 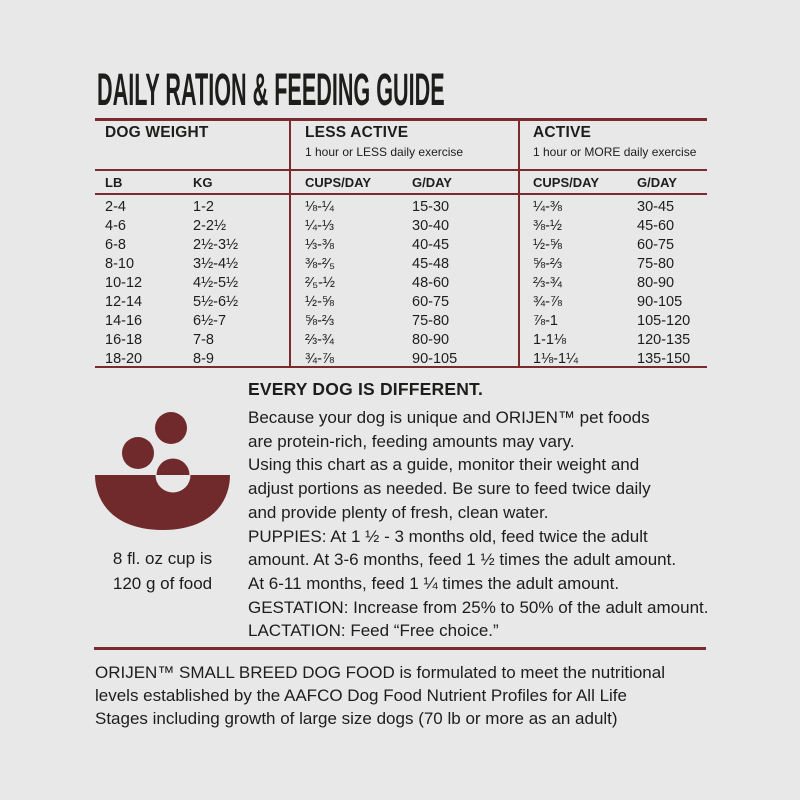 I want to click on cell-lb: 8-10, so click(x=120, y=264).